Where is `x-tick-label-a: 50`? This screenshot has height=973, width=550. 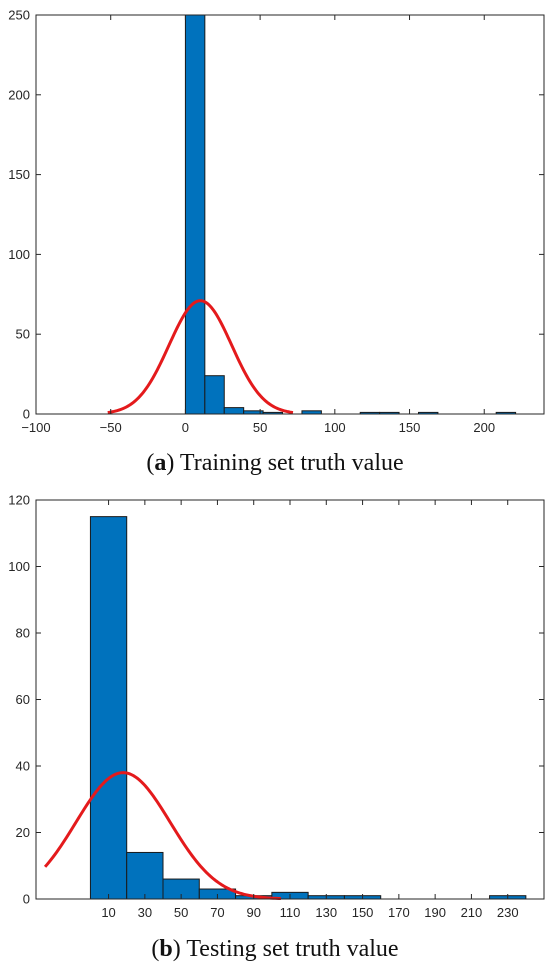 x-tick-label-a: 50 is located at coordinates (260, 427).